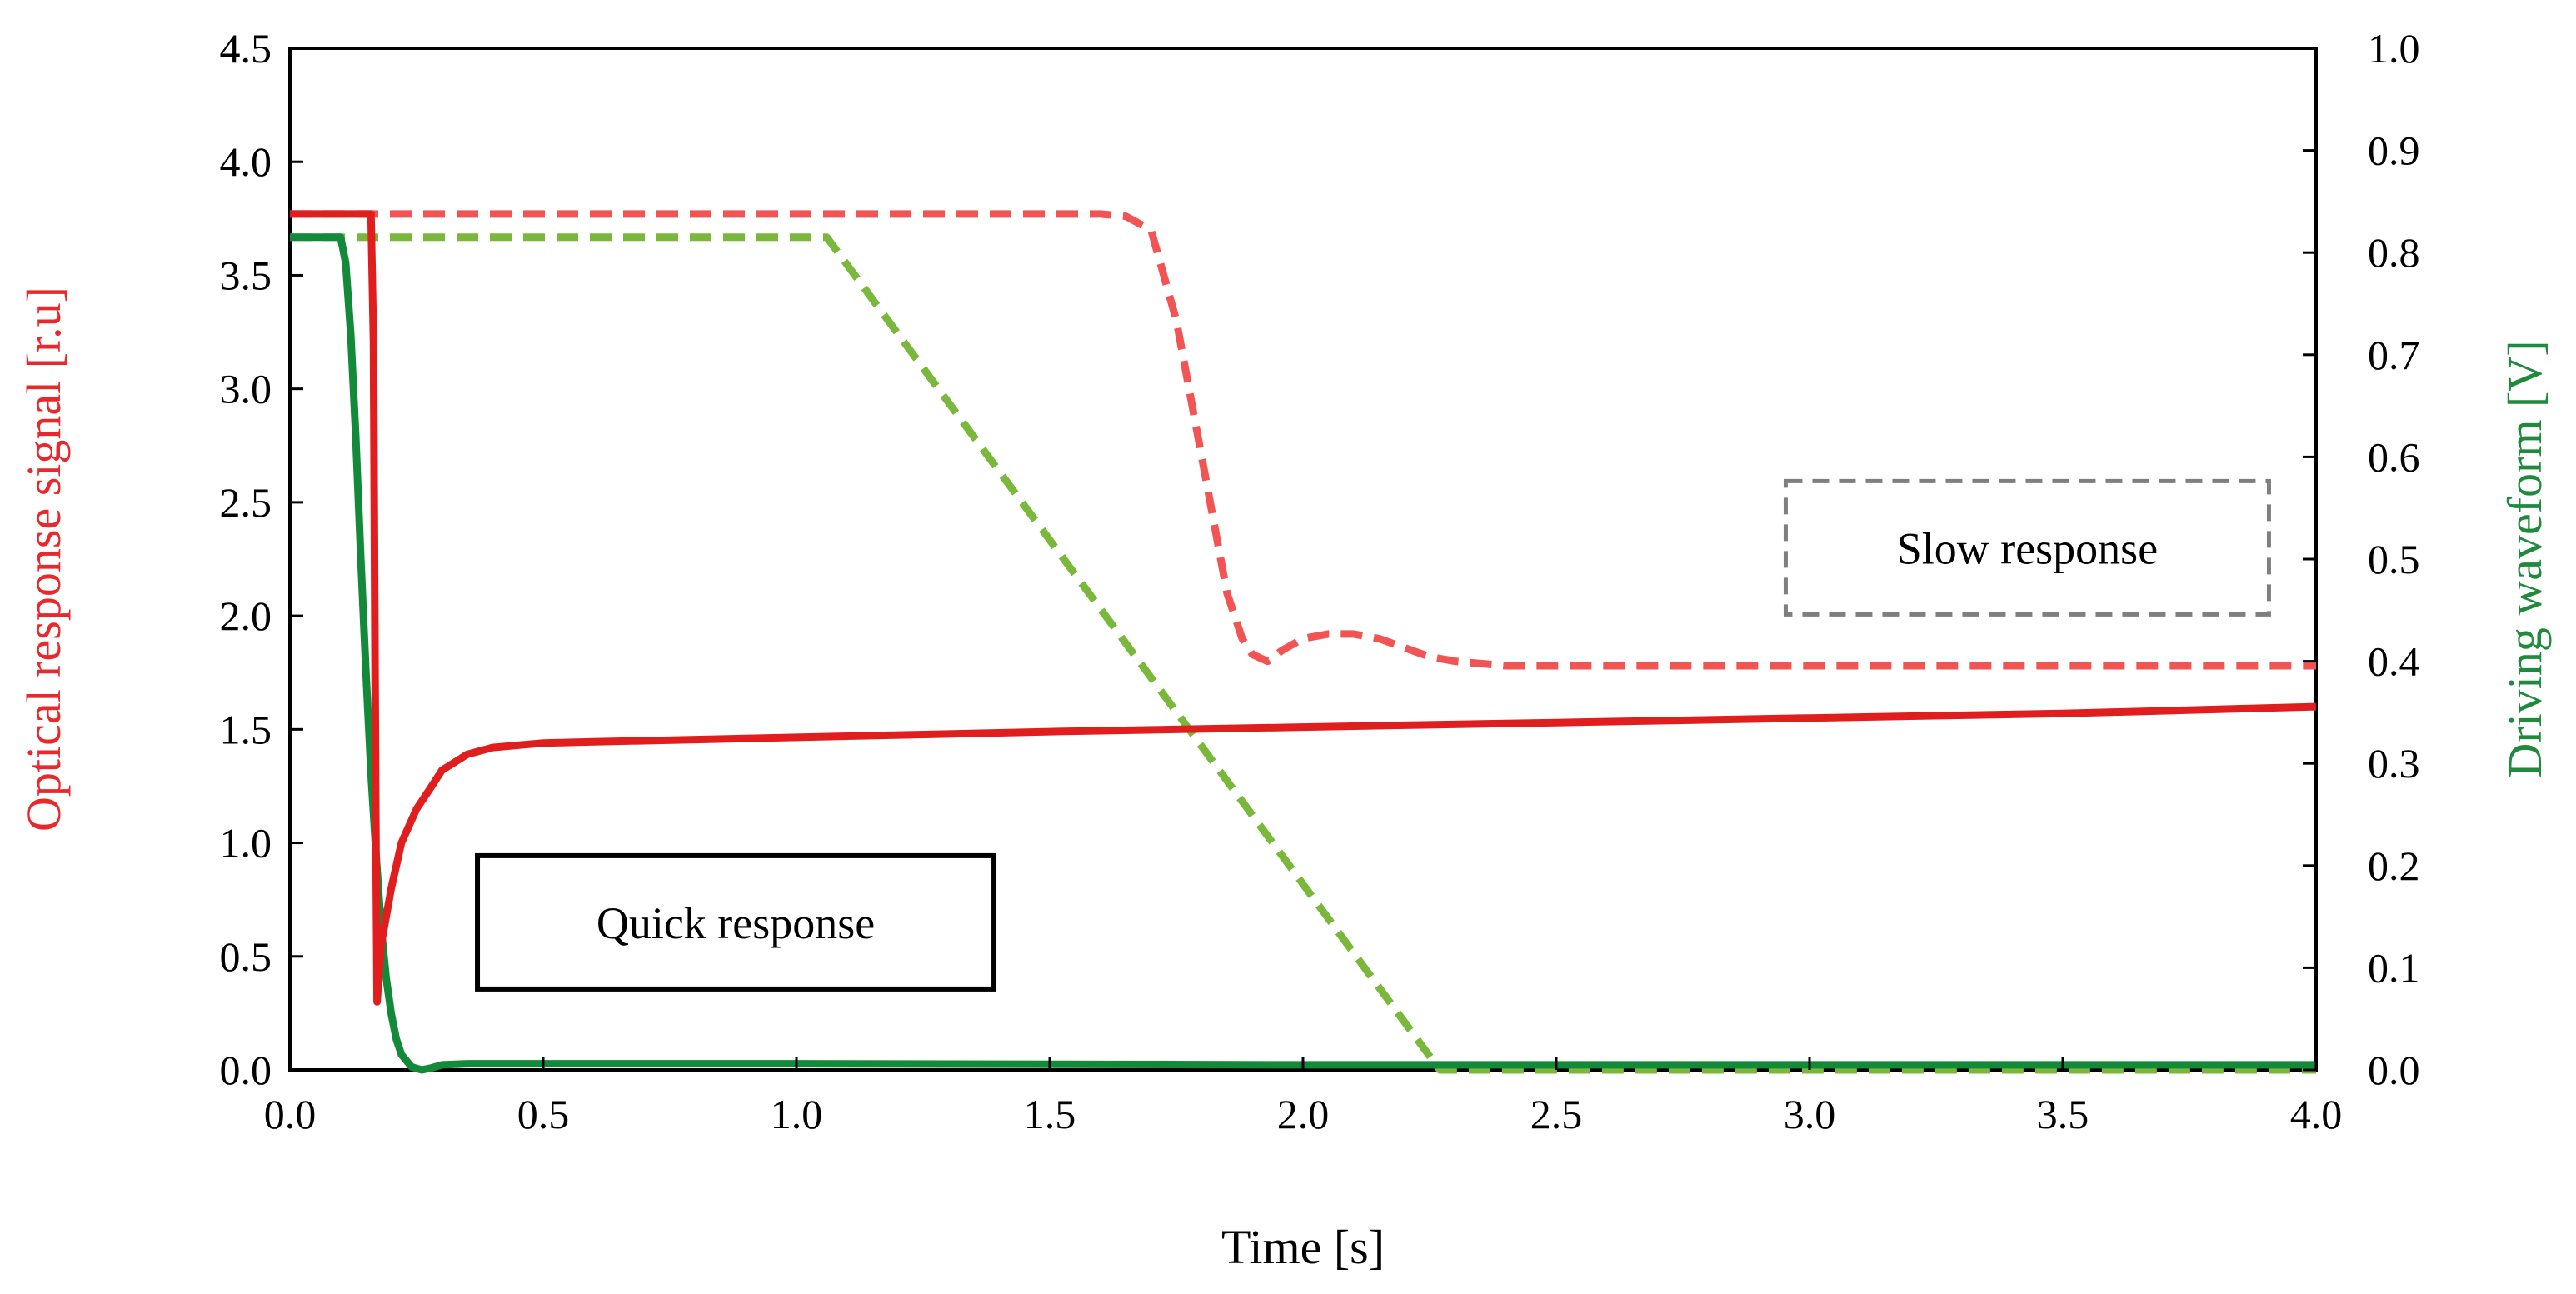 Image resolution: width=2576 pixels, height=1294 pixels. Describe the element at coordinates (2316, 1114) in the screenshot. I see `x-tick-label: 4.0` at that location.